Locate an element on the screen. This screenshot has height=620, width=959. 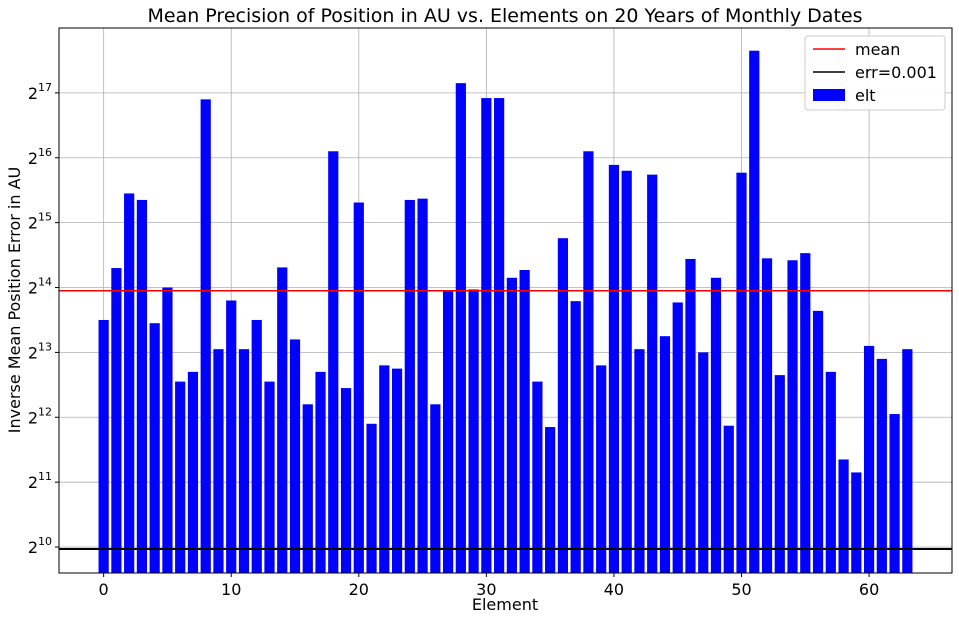
y-tick-exponent: 11 is located at coordinates (45, 476).